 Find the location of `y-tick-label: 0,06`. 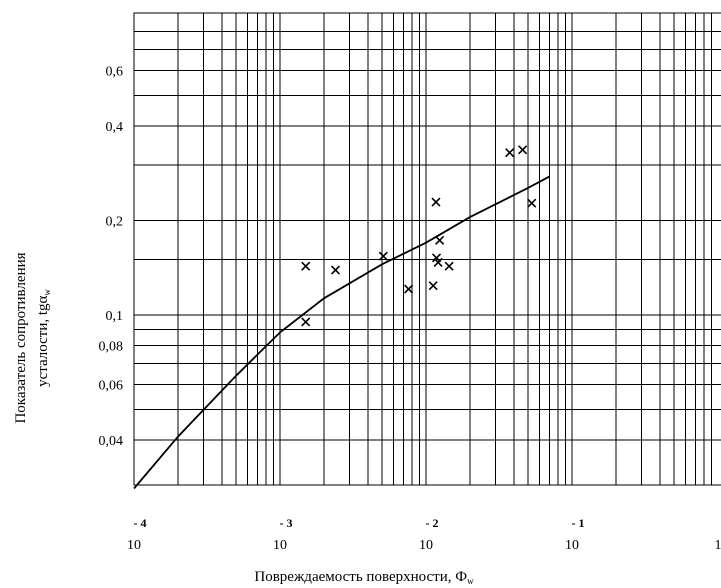

y-tick-label: 0,06 is located at coordinates (111, 386).